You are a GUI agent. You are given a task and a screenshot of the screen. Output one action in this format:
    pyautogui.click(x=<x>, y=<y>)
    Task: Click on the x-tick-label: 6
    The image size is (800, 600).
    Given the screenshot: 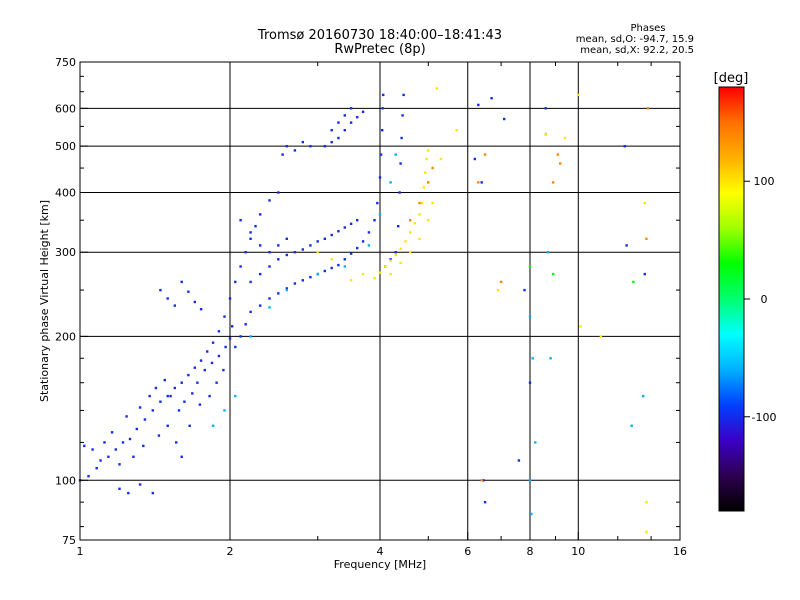 What is the action you would take?
    pyautogui.click(x=467, y=551)
    